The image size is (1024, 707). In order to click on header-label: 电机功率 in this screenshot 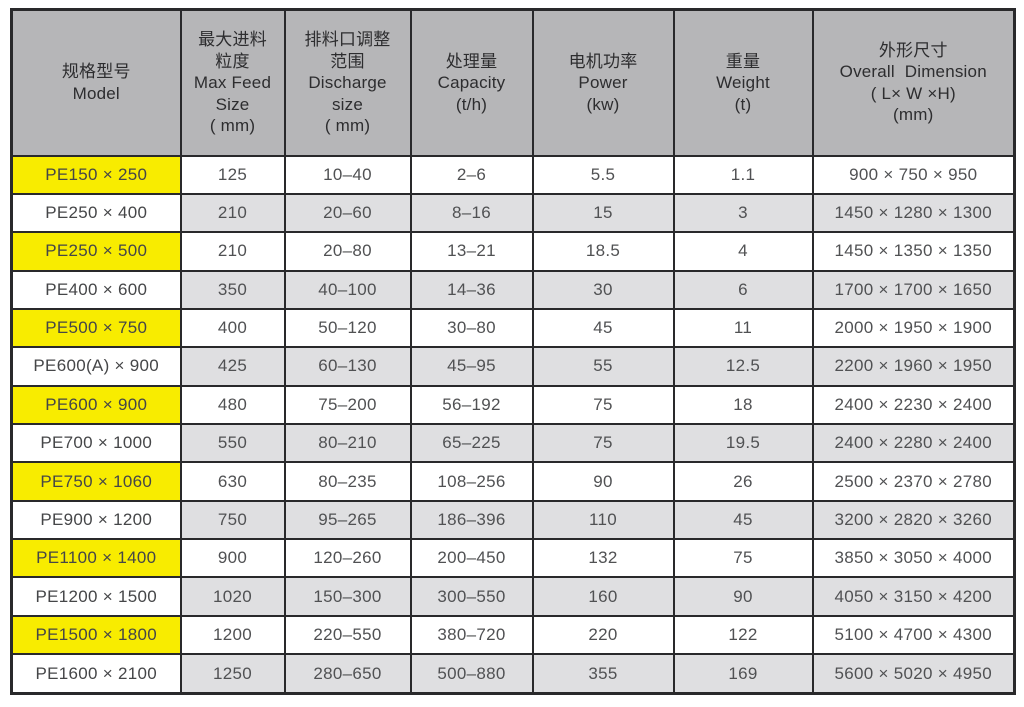, I will do `click(603, 61)`.